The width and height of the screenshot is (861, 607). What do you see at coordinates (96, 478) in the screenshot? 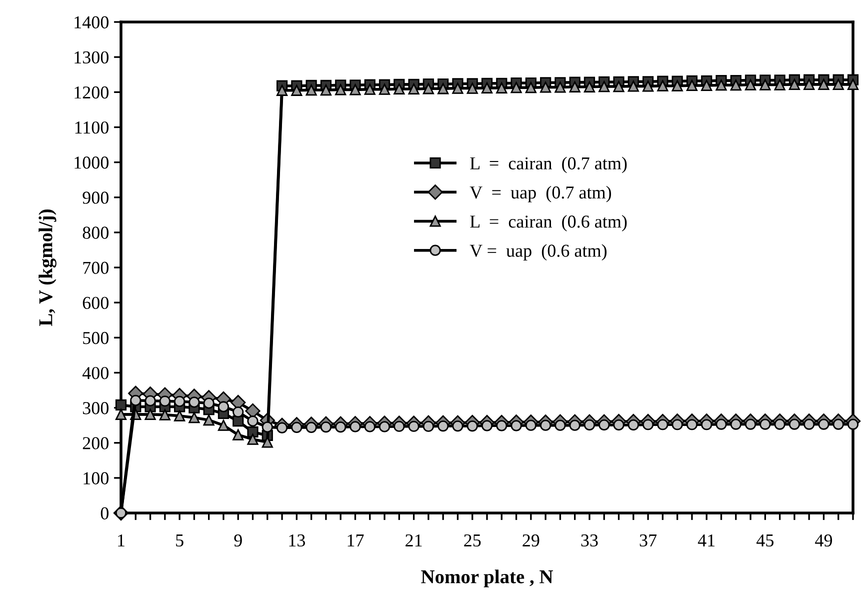
I see `y-tick-label: 100` at bounding box center [96, 478].